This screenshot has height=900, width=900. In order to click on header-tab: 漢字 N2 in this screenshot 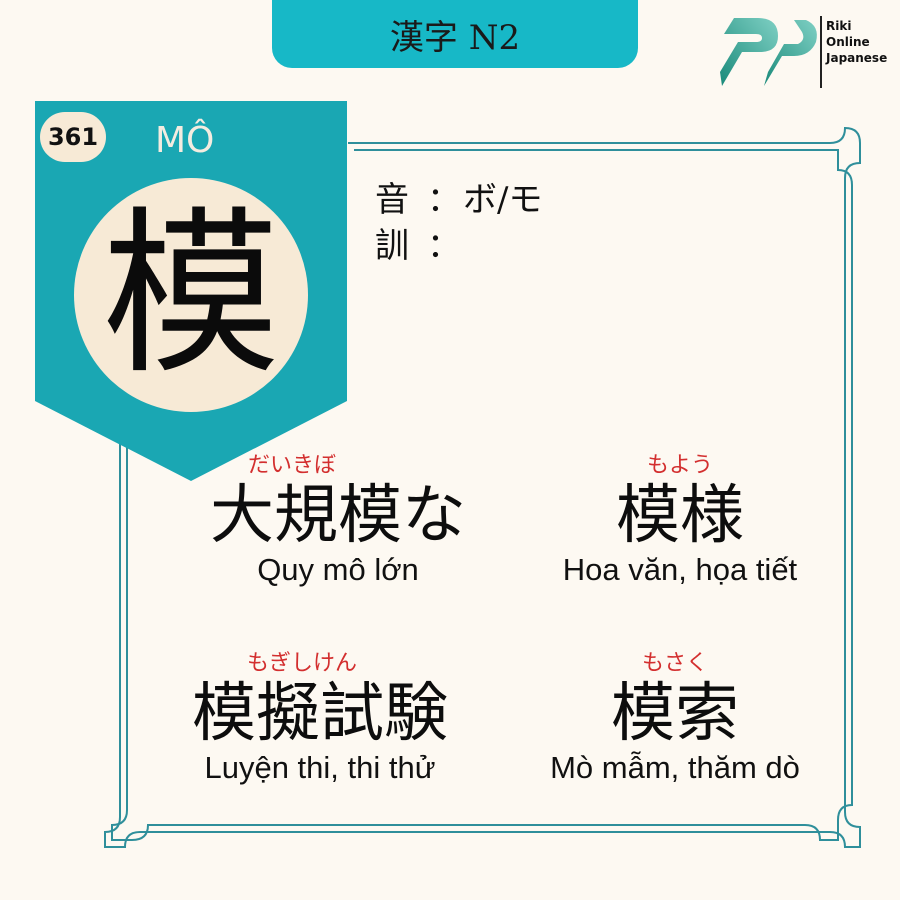, I will do `click(455, 34)`.